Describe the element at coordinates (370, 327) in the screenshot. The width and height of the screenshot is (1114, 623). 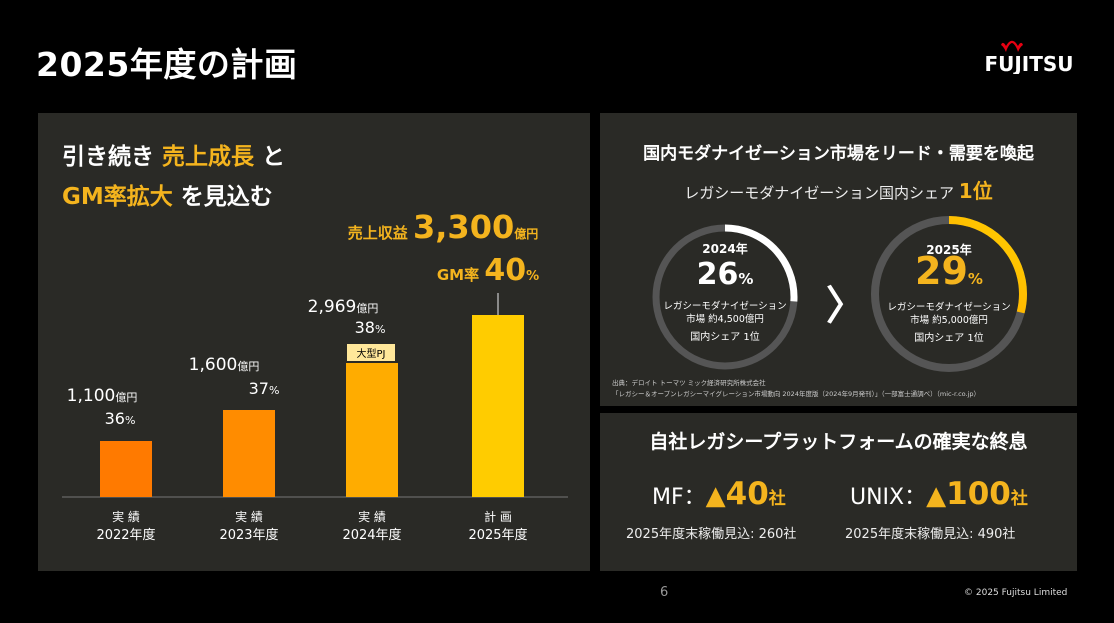
I see `gm-rate-label: 38%` at that location.